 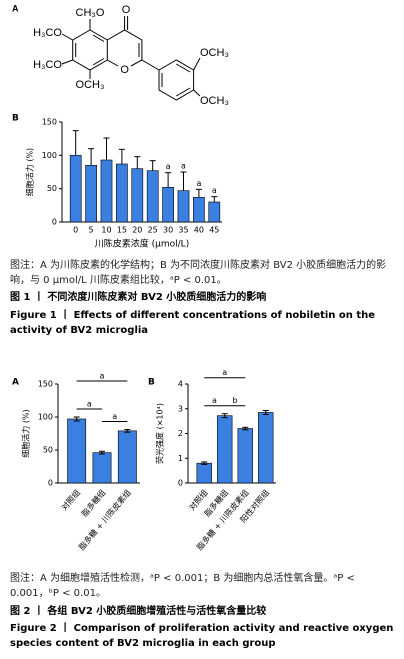 What do you see at coordinates (138, 297) in the screenshot?
I see `figure-title: 图 1 丨 不同浓度川陈皮素对 BV2 小胶质细胞活力的影响` at bounding box center [138, 297].